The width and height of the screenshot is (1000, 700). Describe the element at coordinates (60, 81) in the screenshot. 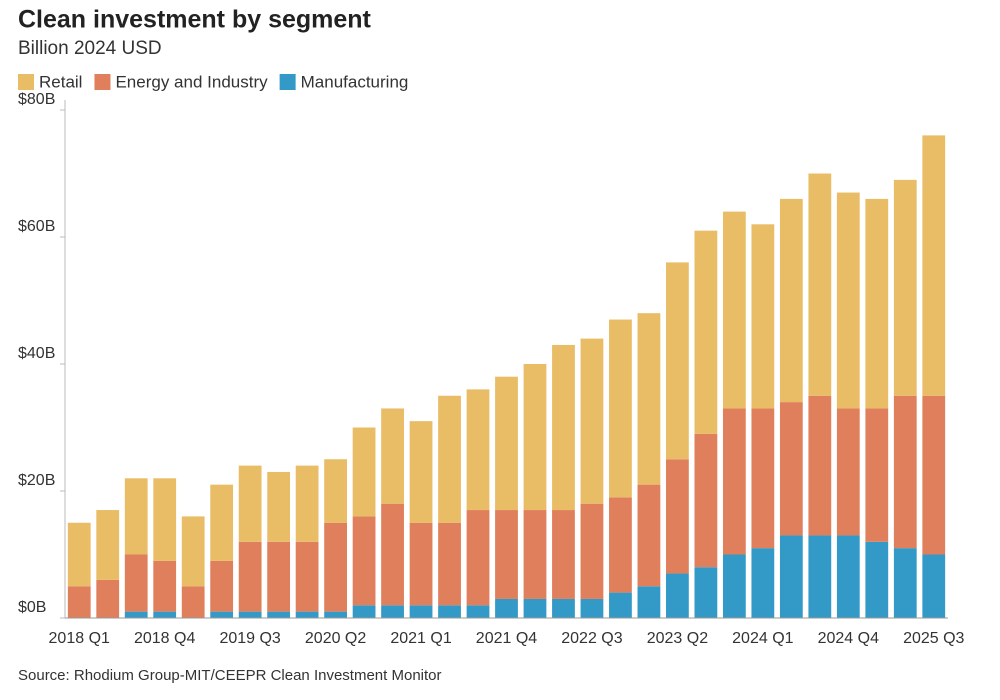

I see `legend-label: Retail` at that location.